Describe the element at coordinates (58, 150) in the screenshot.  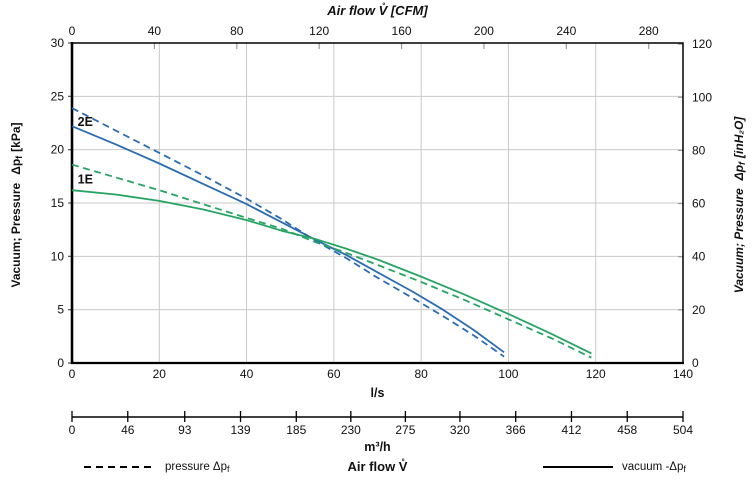
I see `left-axis-tick-label: 20` at that location.